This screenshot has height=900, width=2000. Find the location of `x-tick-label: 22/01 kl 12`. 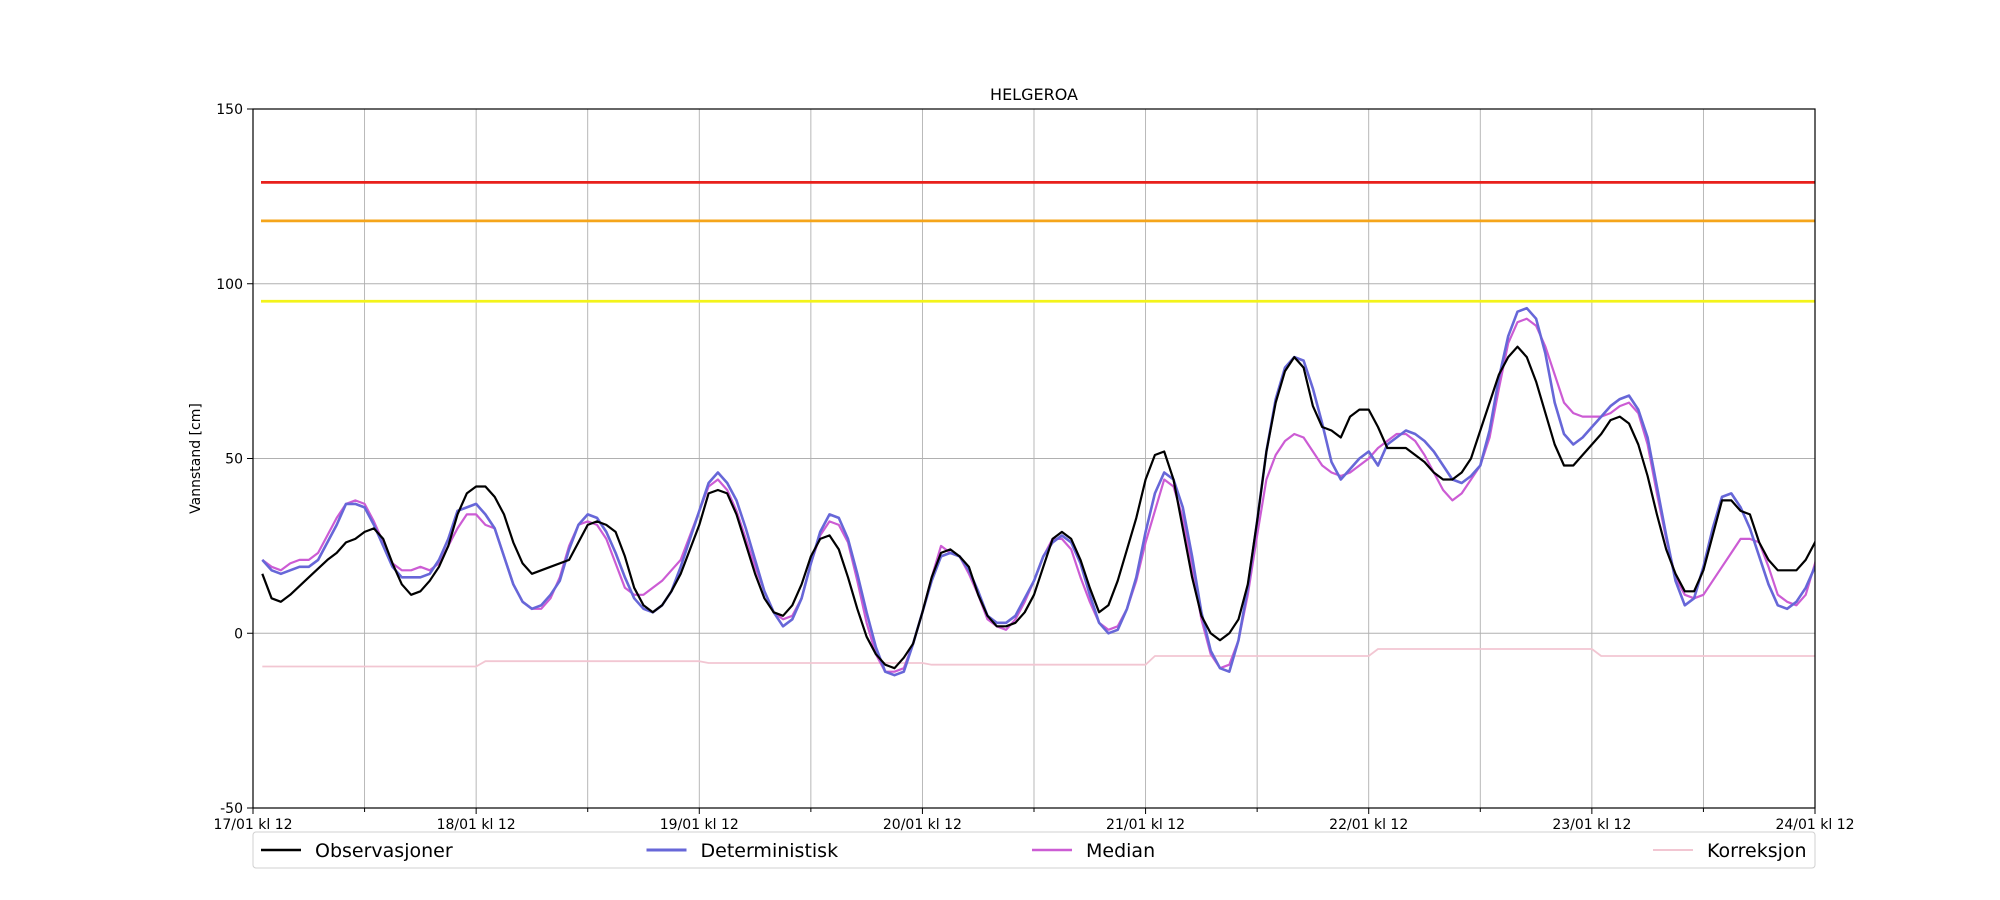

x-tick-label: 22/01 kl 12 is located at coordinates (1368, 825).